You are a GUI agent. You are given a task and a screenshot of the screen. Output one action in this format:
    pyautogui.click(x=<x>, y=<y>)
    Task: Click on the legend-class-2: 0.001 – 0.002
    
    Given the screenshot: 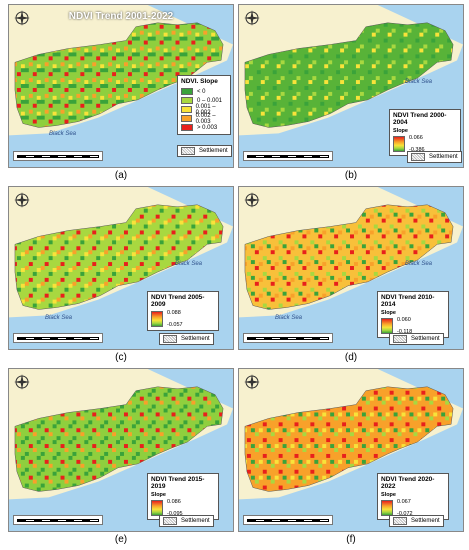 What is the action you would take?
    pyautogui.click(x=204, y=110)
    